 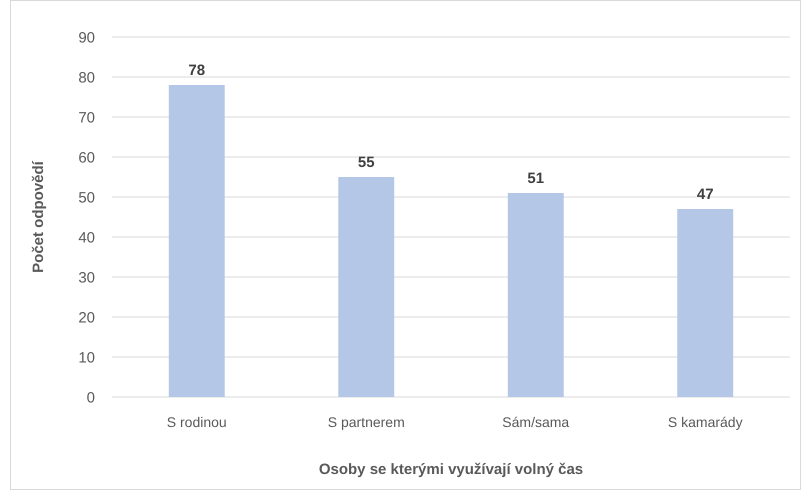 I want to click on y-tick-label: 50, so click(x=86, y=197).